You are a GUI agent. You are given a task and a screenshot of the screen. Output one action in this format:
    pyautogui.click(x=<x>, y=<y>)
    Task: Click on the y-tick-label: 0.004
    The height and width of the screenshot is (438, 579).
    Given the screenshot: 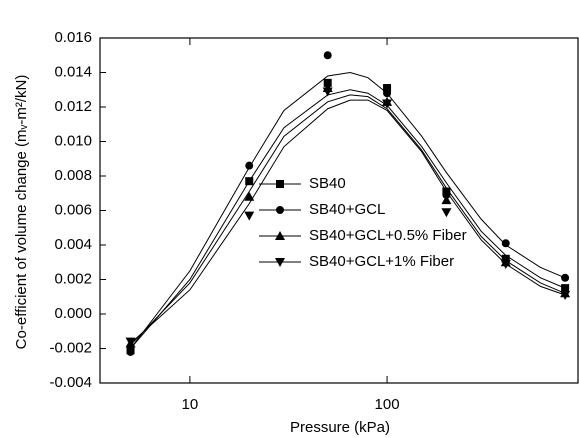 What is the action you would take?
    pyautogui.click(x=73, y=244)
    